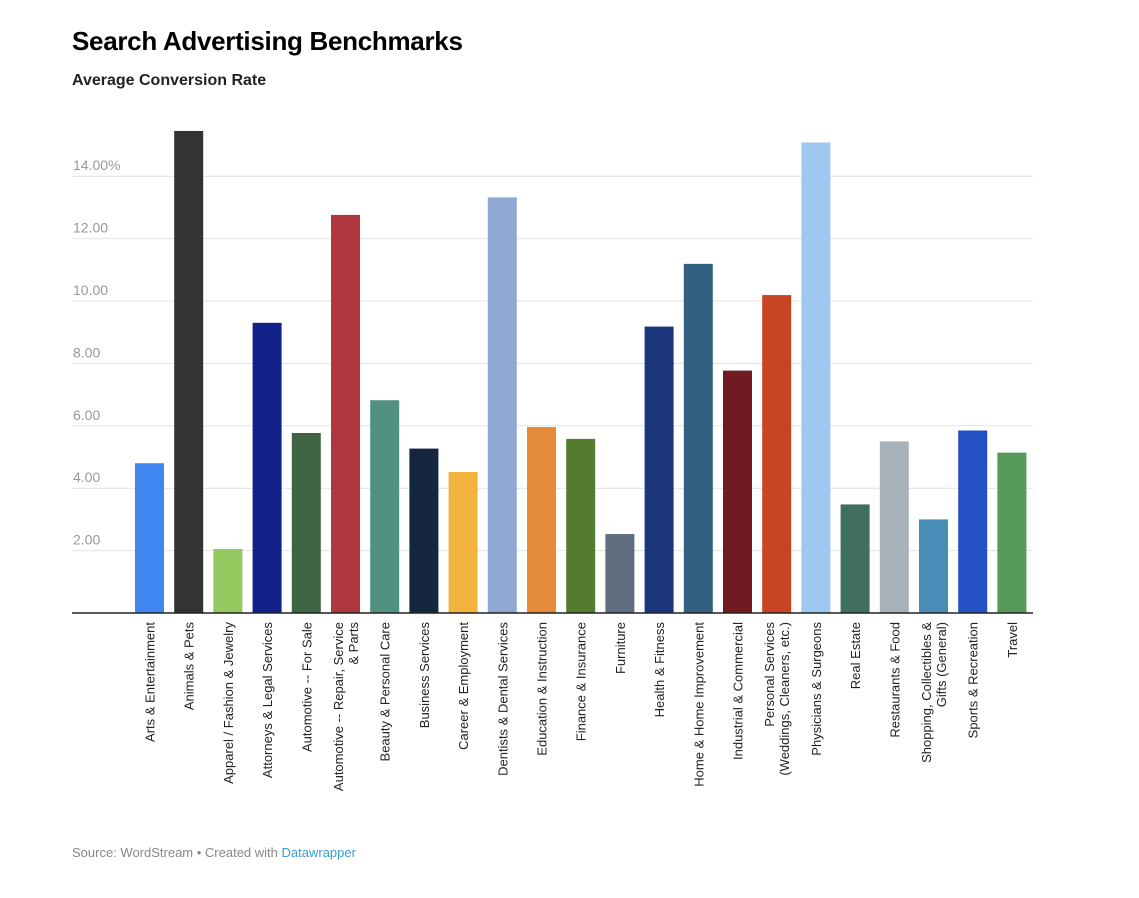 The width and height of the screenshot is (1139, 898). Describe the element at coordinates (228, 703) in the screenshot. I see `x-tick-label: Apparel / Fashion & Jewelry` at that location.